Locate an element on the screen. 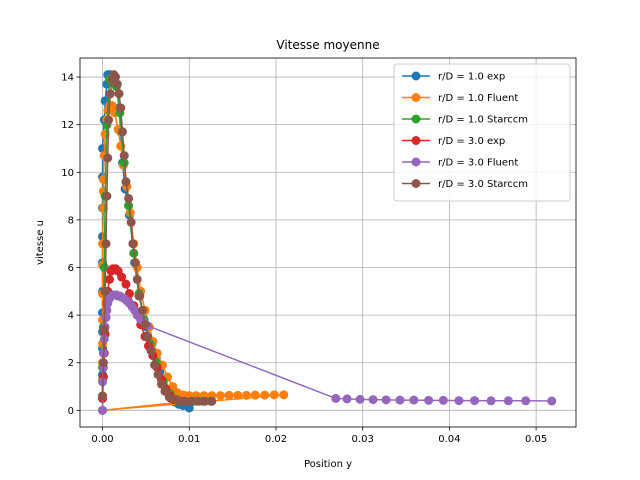 The height and width of the screenshot is (480, 640). legend-label: r/D = 3.0 Starccm is located at coordinates (483, 184).